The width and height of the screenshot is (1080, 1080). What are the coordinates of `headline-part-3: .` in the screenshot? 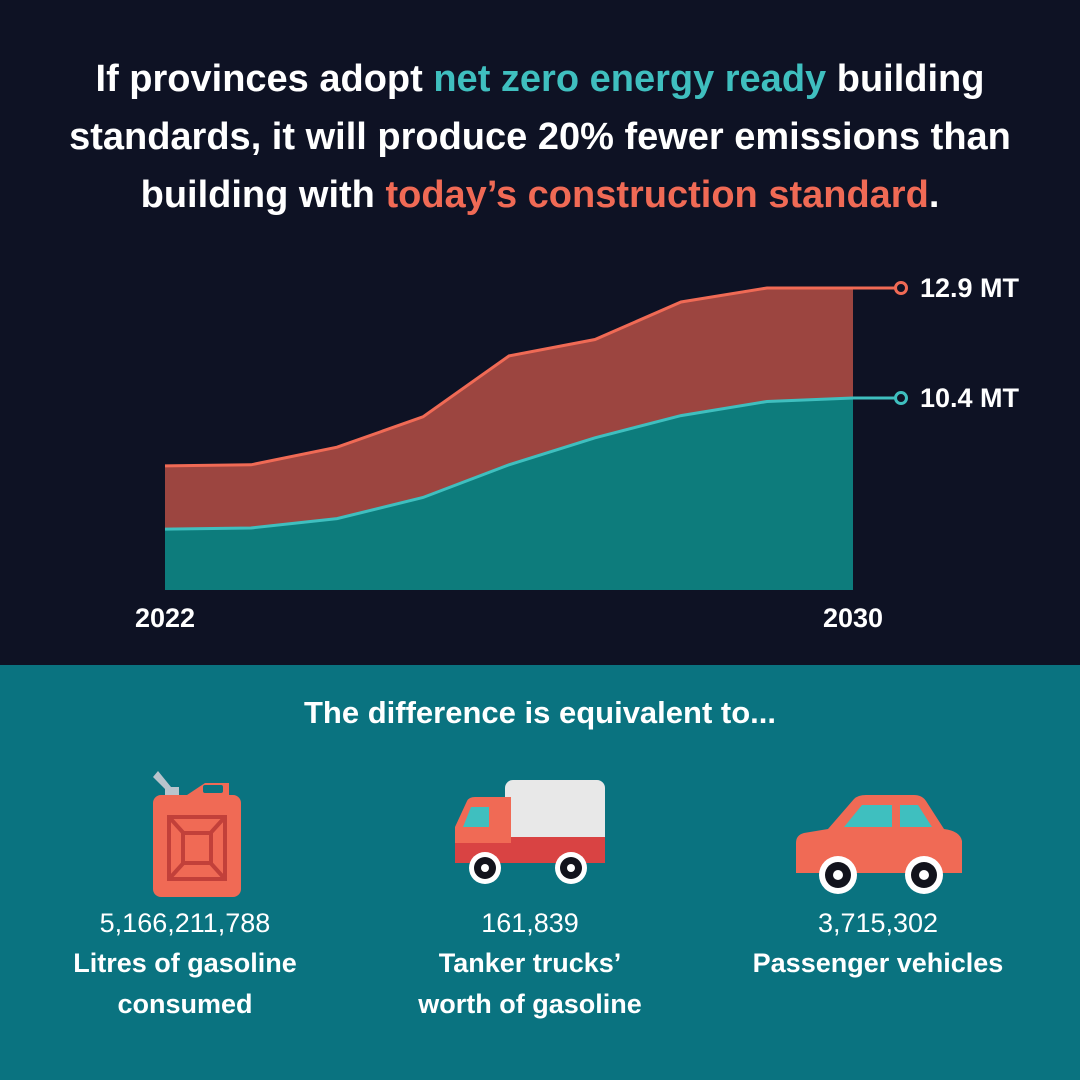 It's located at (934, 195).